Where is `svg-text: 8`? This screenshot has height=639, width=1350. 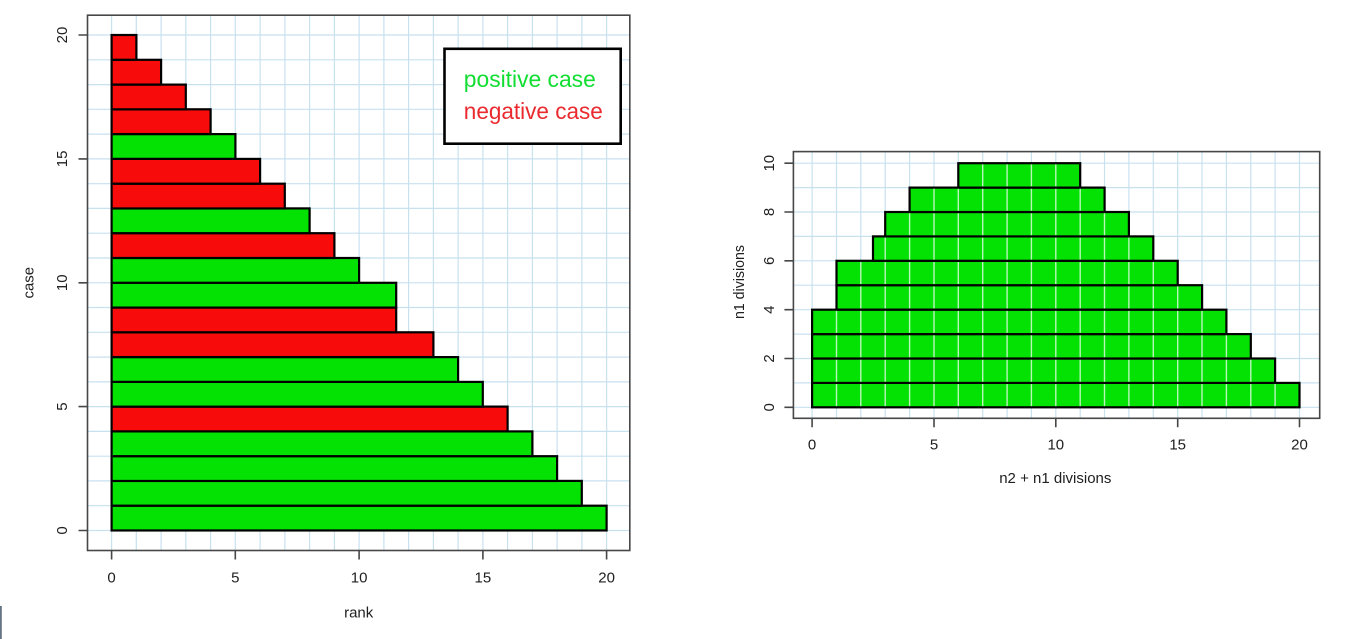 svg-text: 8 is located at coordinates (769, 212).